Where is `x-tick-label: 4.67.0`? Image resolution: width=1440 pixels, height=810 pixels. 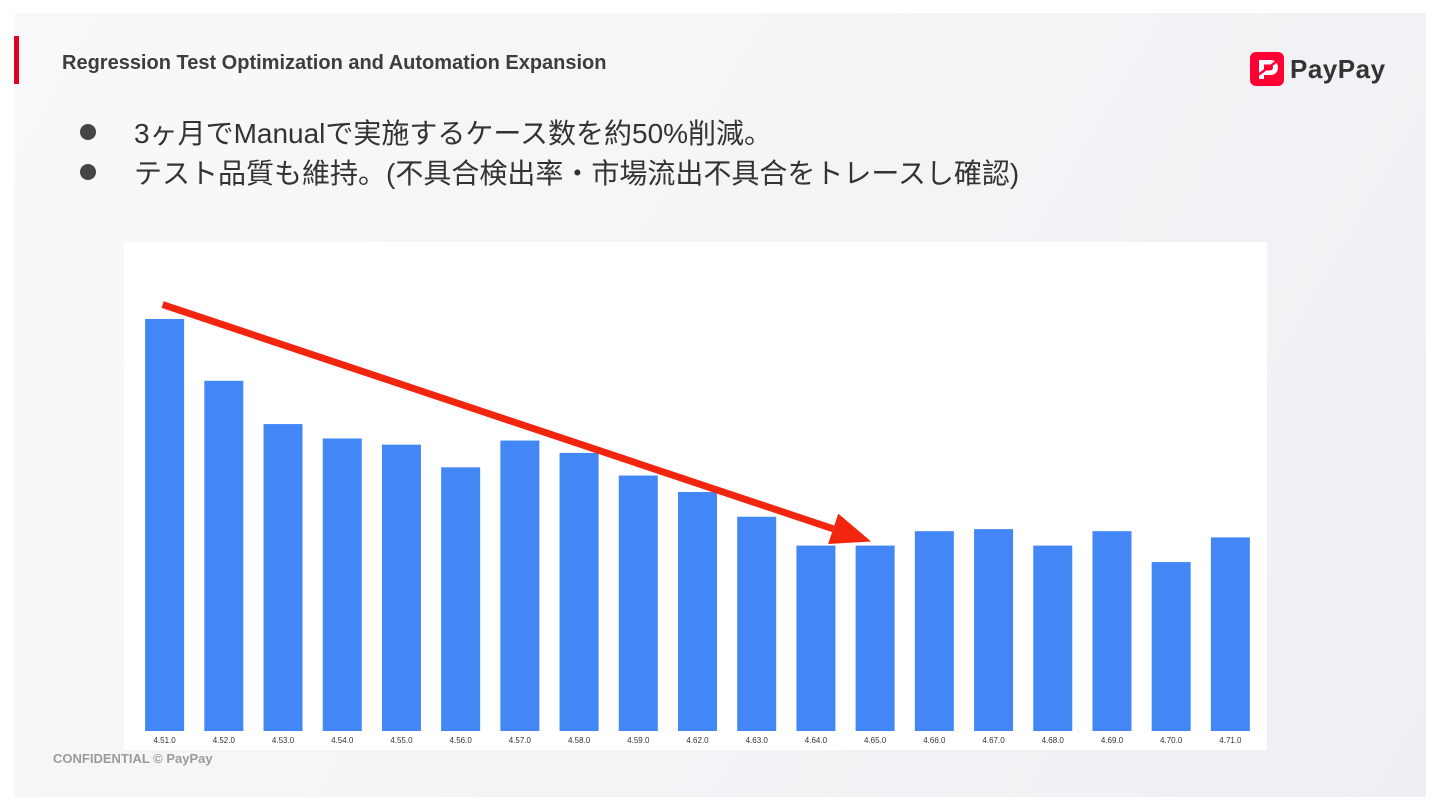 x-tick-label: 4.67.0 is located at coordinates (993, 740).